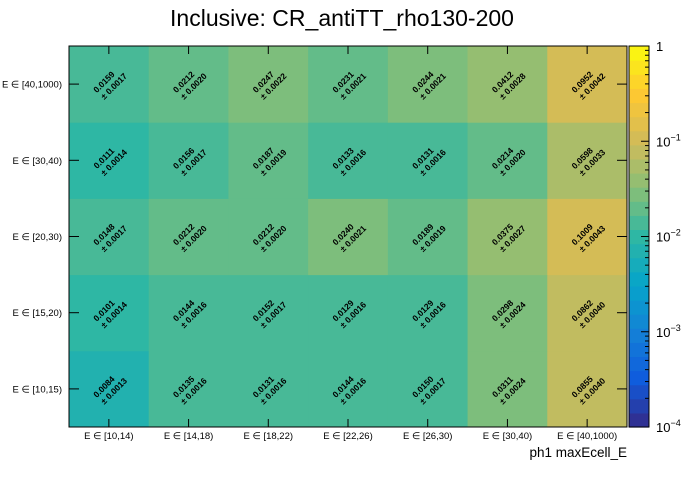  I want to click on x-tick-label: E ∈ [30,40), so click(507, 436).